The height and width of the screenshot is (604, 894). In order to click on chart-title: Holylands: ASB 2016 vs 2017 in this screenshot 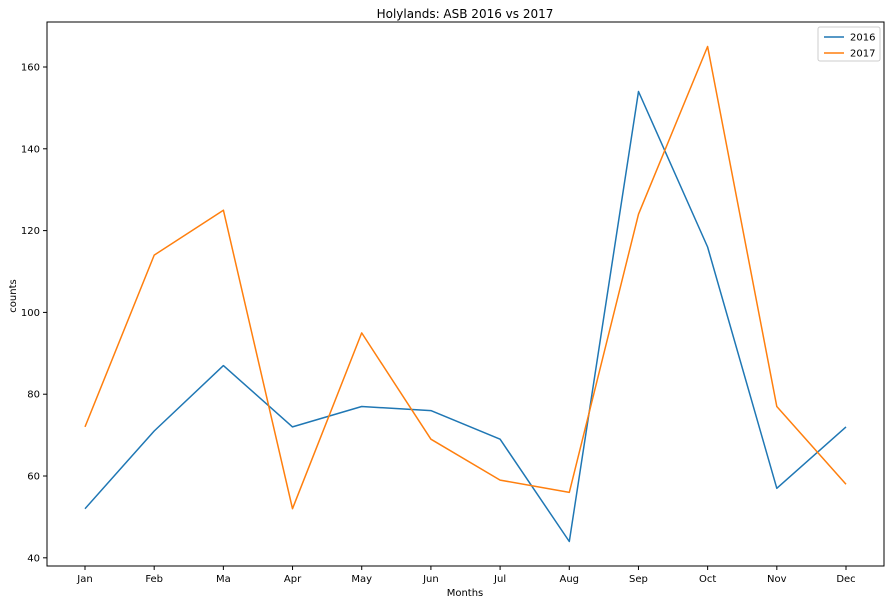, I will do `click(465, 14)`.